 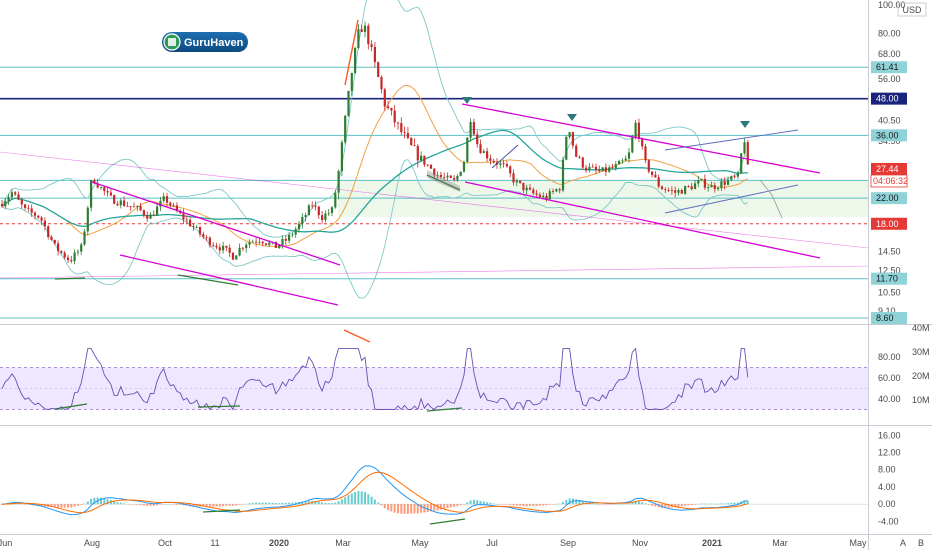 I want to click on auto-scale-button: A, so click(x=903, y=543).